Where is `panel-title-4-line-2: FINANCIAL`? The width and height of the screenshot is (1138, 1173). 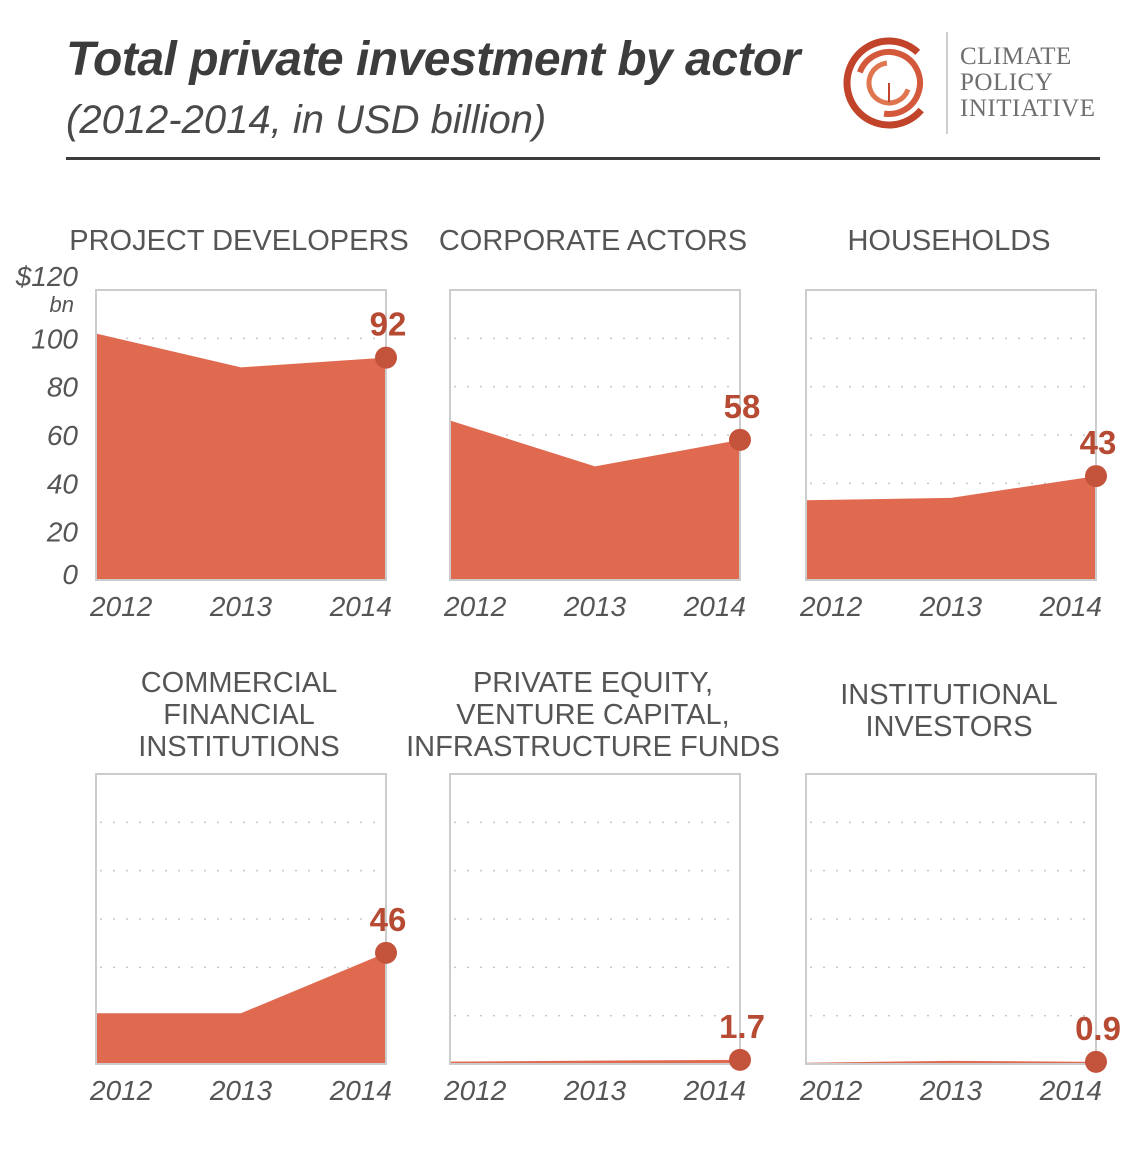 panel-title-4-line-2: FINANCIAL is located at coordinates (238, 715).